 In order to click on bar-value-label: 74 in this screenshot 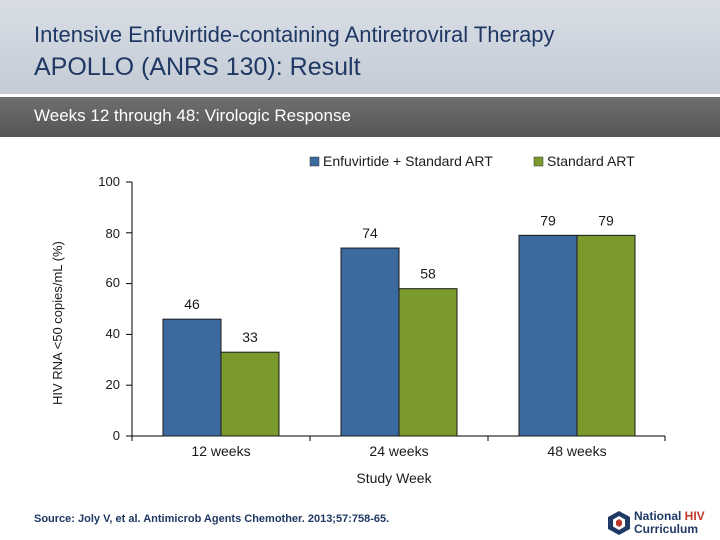, I will do `click(370, 233)`.